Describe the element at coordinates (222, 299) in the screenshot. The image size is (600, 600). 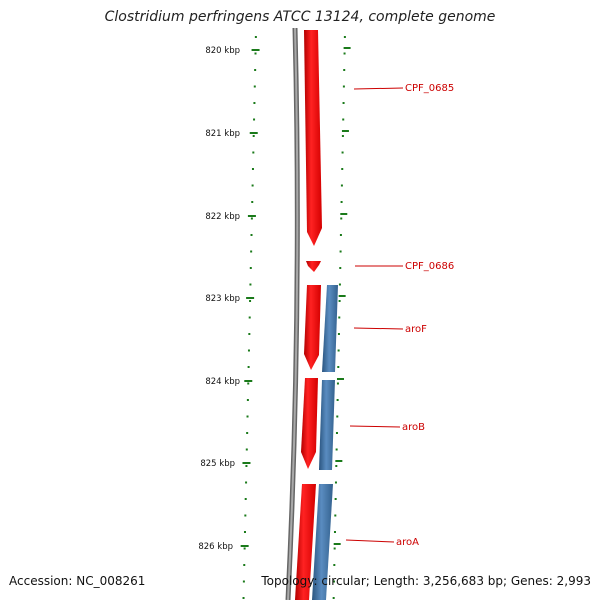
I see `position-label-823: 823 kbp` at that location.